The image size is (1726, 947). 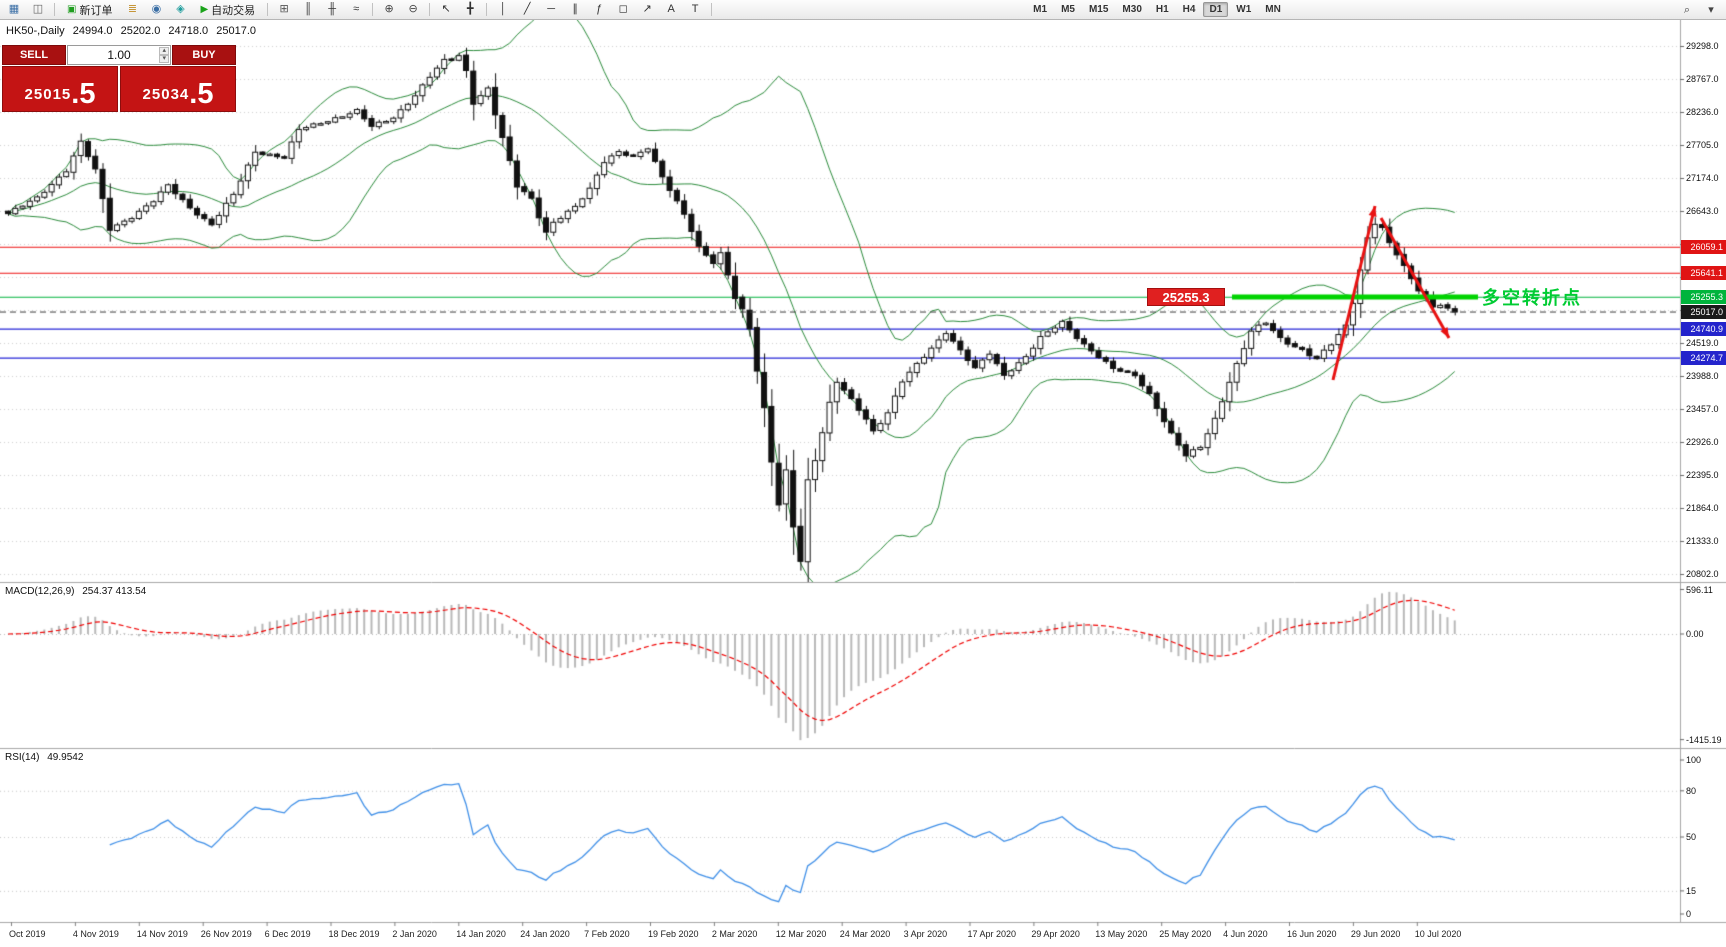 I want to click on timeframe-d1: D1, so click(x=1216, y=9).